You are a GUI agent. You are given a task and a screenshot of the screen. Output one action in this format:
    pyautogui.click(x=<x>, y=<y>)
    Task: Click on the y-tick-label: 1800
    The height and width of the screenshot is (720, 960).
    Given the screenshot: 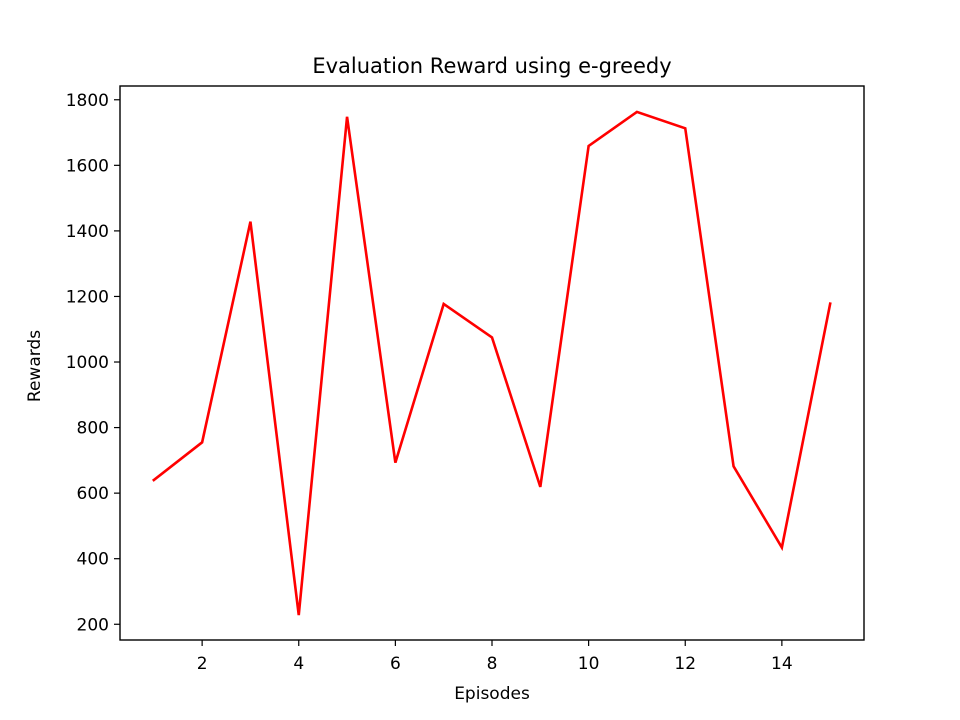 What is the action you would take?
    pyautogui.click(x=87, y=101)
    